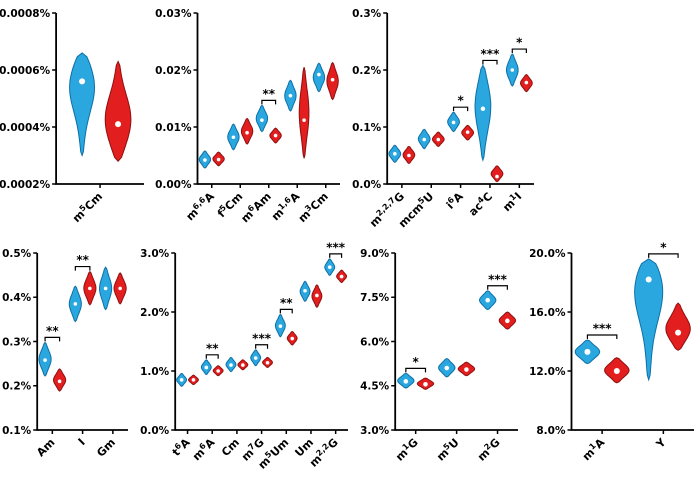  I want to click on y-tick-label: 1.0%, so click(155, 372).